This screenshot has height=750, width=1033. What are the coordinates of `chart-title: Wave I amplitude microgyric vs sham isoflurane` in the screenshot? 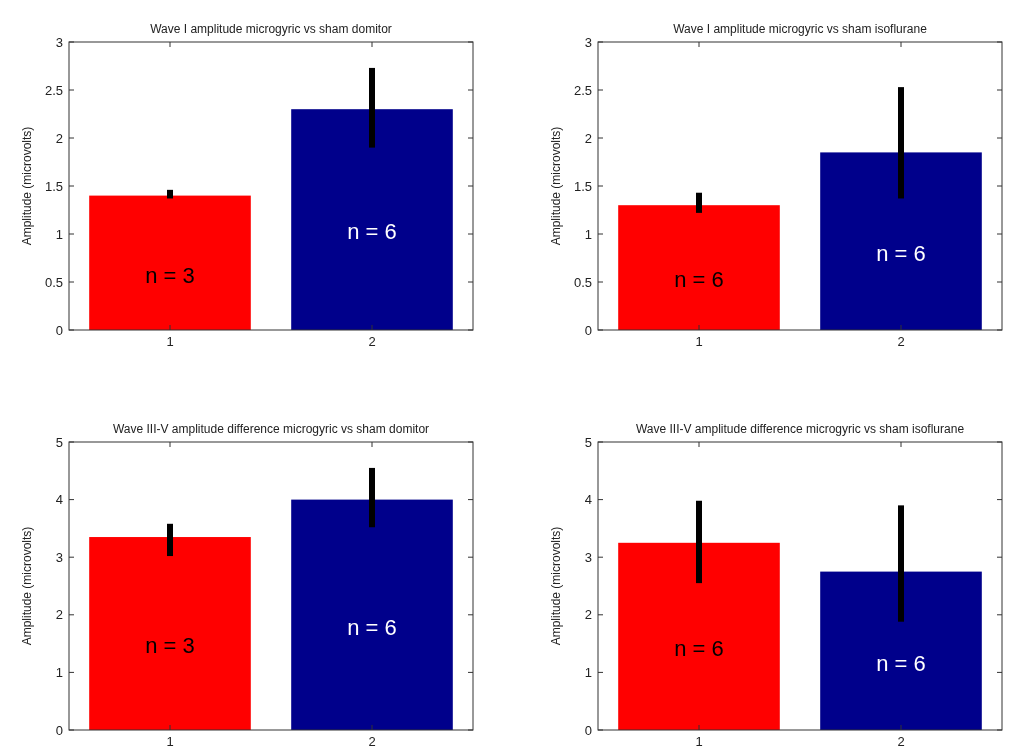 It's located at (800, 29).